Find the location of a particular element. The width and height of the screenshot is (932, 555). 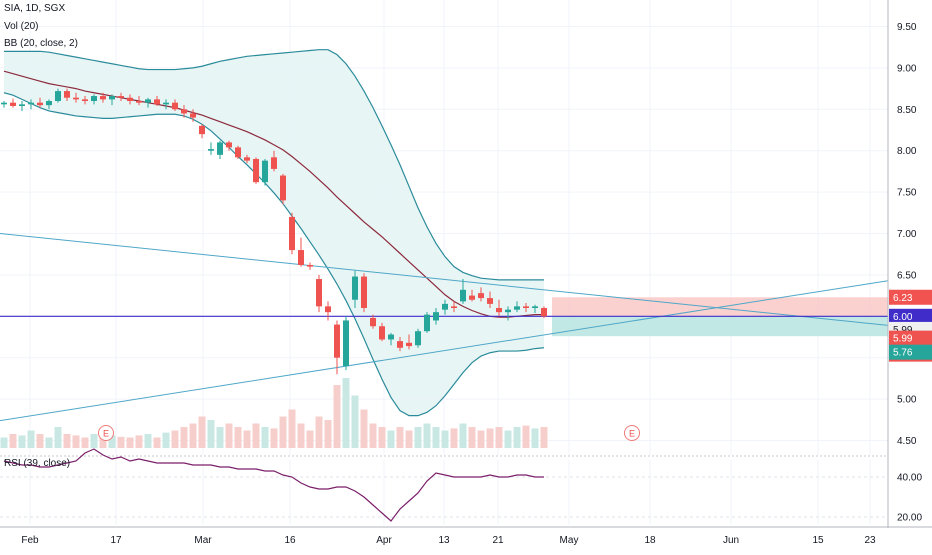

time-tick-label: 13 is located at coordinates (444, 540).